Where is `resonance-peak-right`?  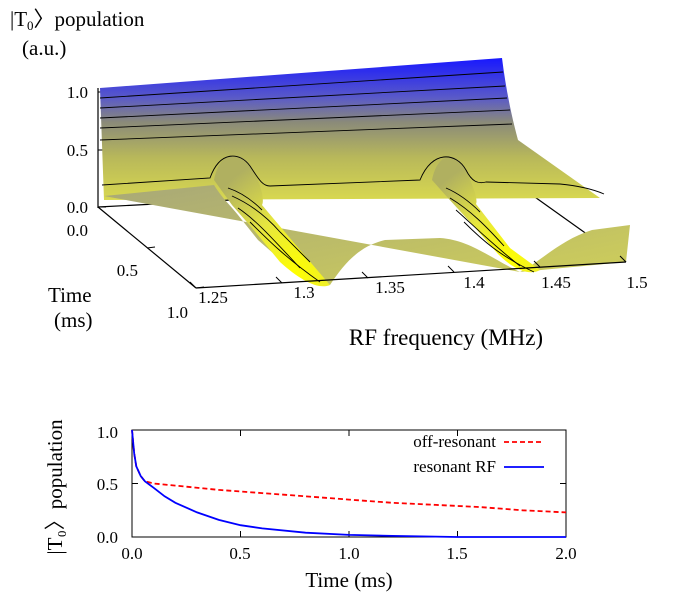
resonance-peak-right is located at coordinates (486, 214).